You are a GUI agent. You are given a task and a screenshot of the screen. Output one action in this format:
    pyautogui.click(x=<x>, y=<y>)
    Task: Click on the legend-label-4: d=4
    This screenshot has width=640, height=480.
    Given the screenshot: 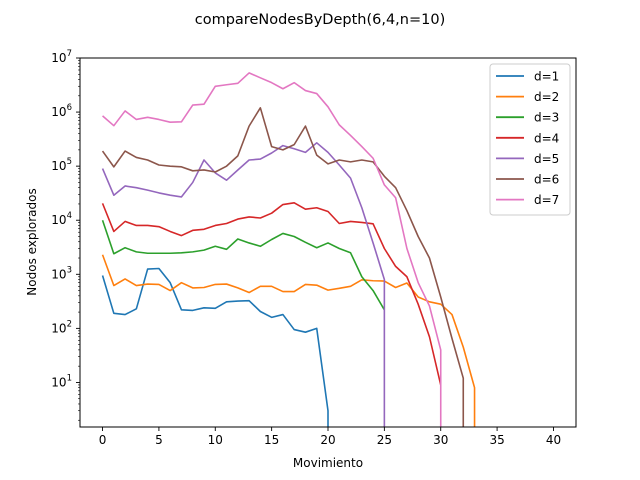 What is the action you would take?
    pyautogui.click(x=546, y=138)
    